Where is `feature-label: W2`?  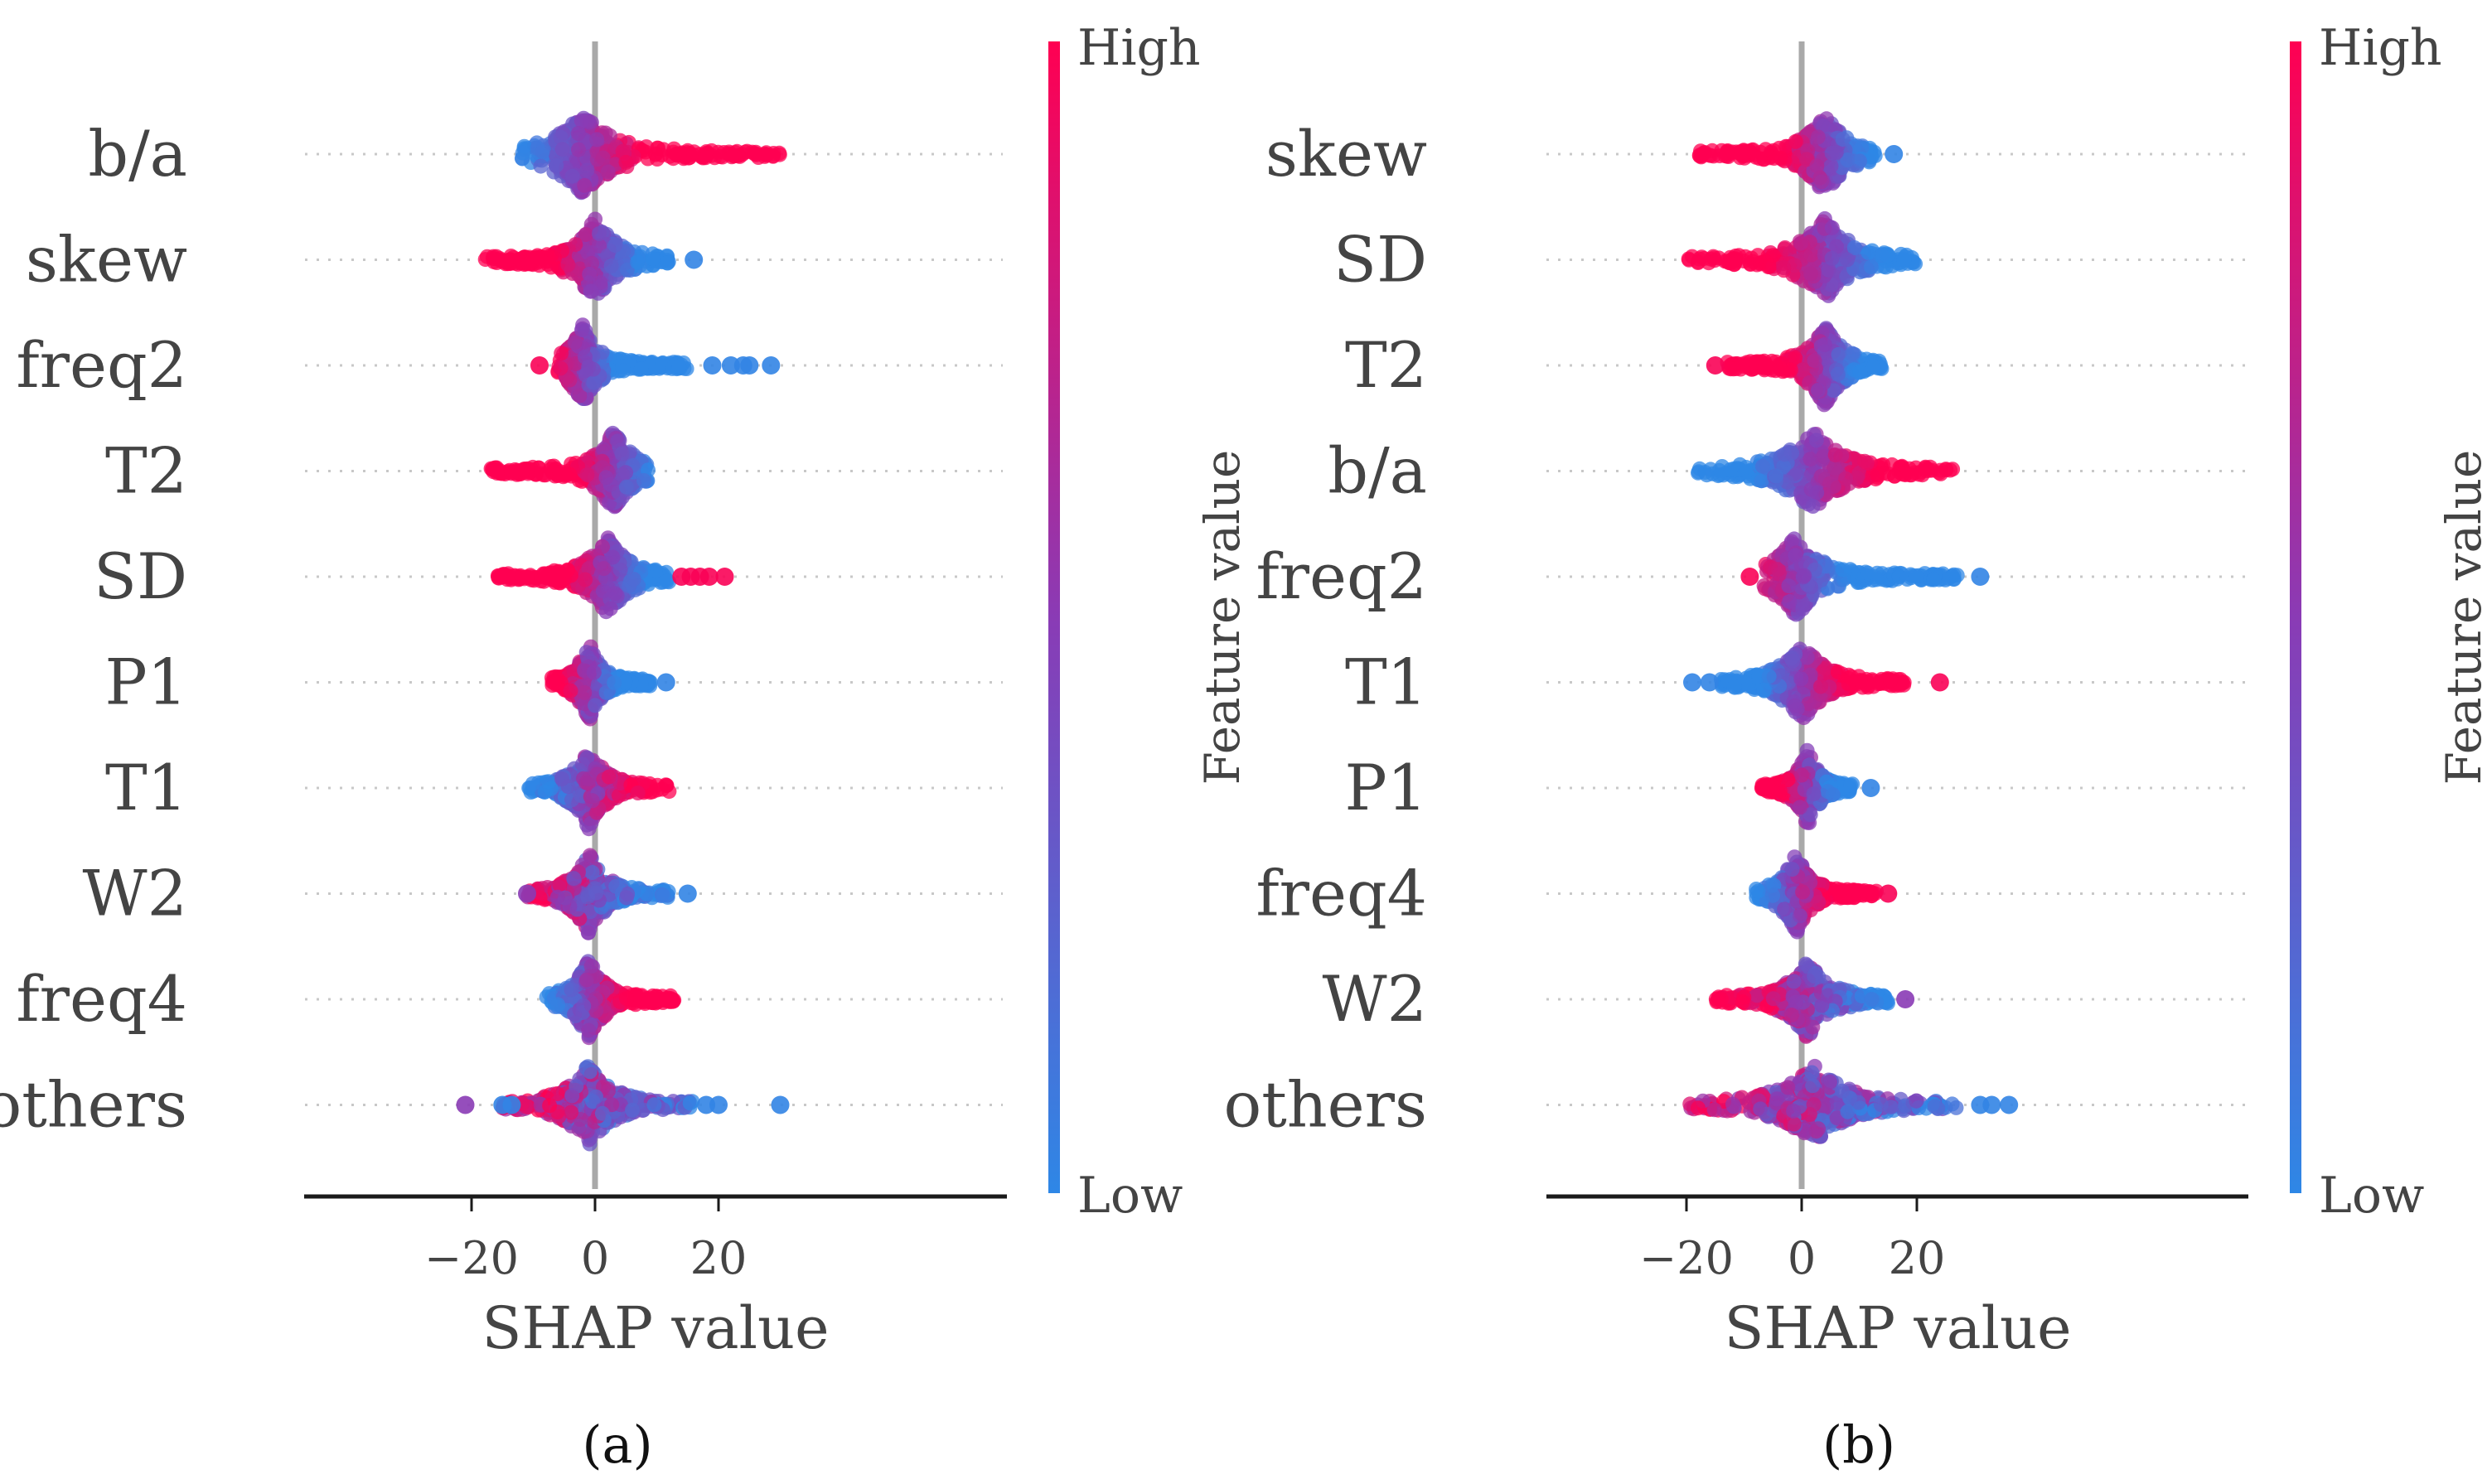 feature-label: W2 is located at coordinates (135, 894).